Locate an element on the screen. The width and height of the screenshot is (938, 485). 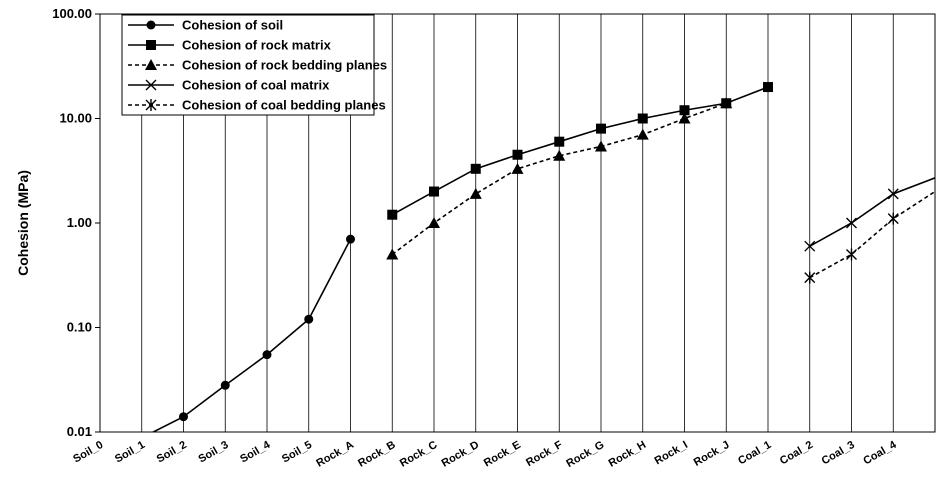
x-tick-label: Rock_H is located at coordinates (628, 454).